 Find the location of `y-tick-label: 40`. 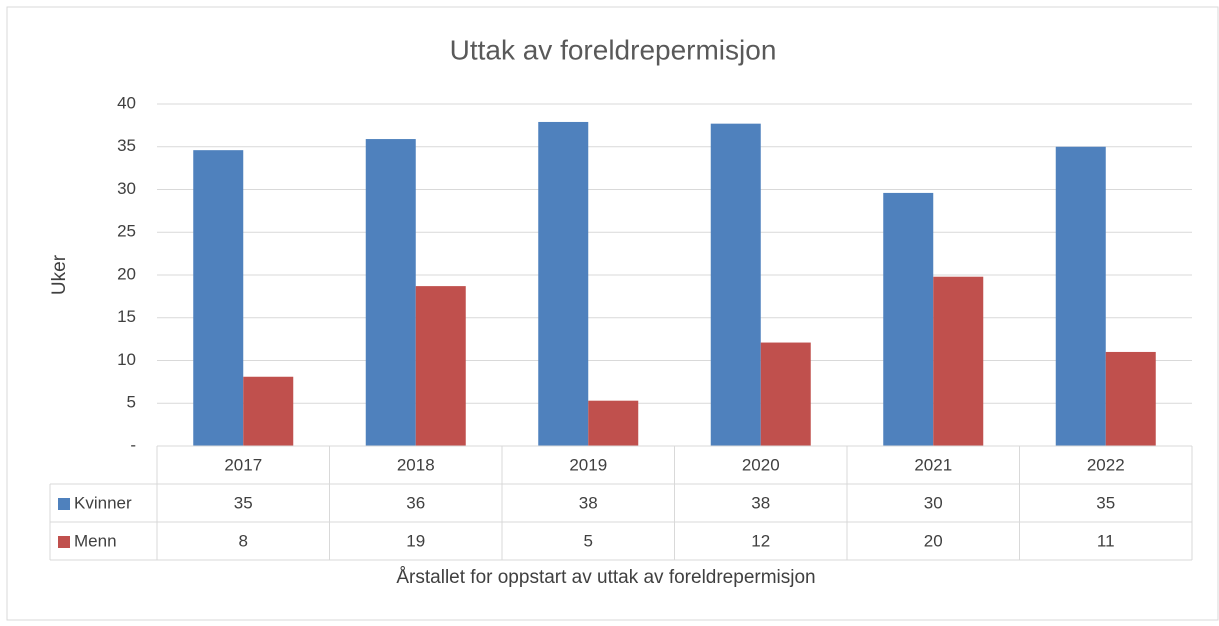

y-tick-label: 40 is located at coordinates (126, 102).